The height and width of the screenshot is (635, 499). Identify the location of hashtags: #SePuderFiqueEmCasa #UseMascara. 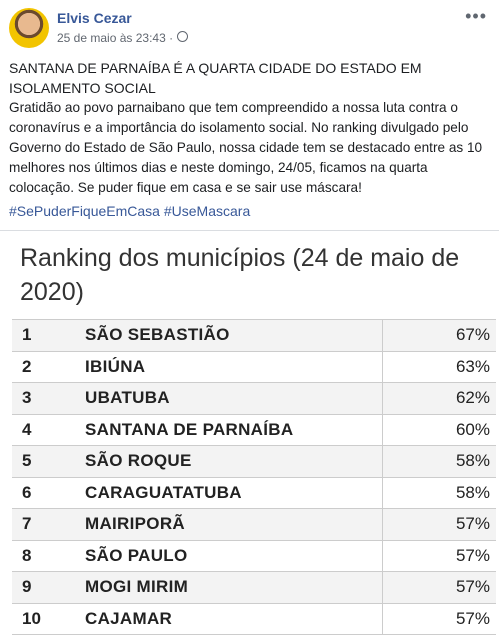
(130, 211).